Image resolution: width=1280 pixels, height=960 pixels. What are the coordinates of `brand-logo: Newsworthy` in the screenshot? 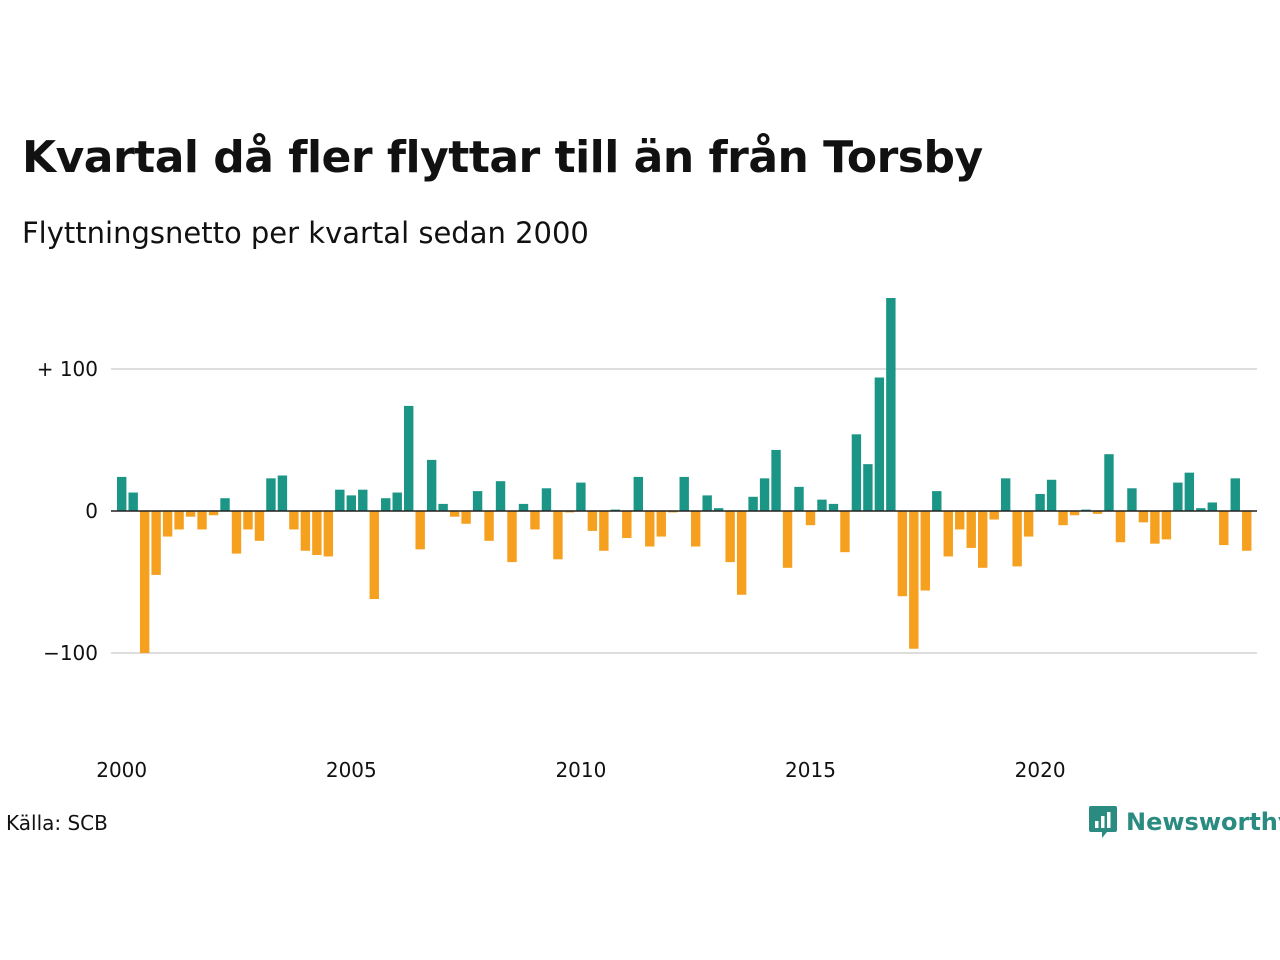 It's located at (1184, 822).